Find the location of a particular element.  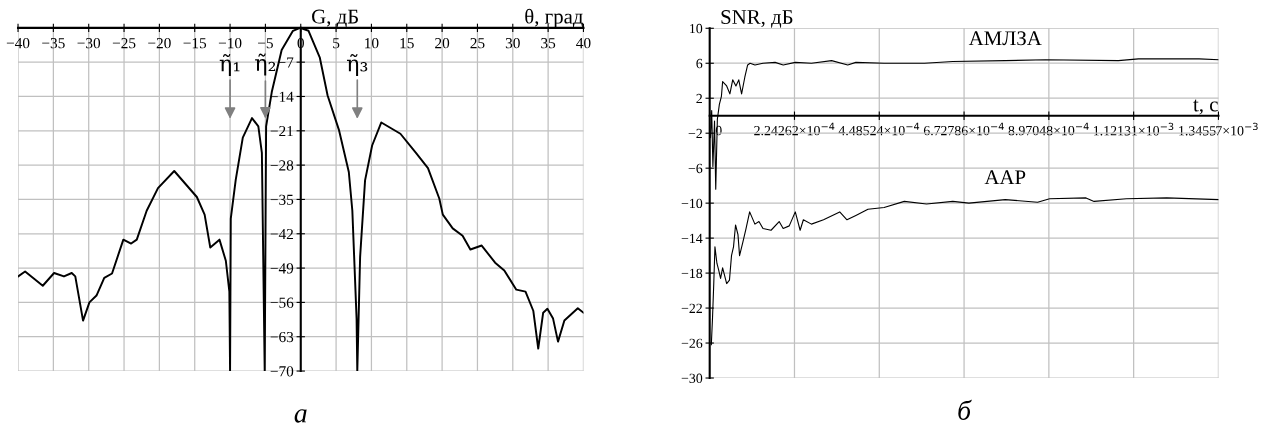

y-tick-label: 10 is located at coordinates (696, 28).